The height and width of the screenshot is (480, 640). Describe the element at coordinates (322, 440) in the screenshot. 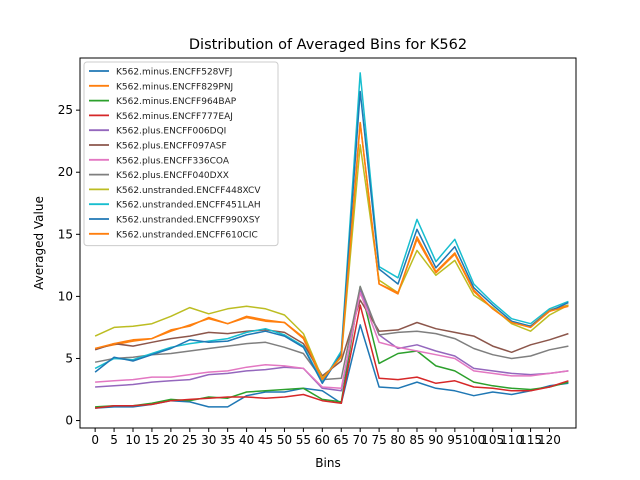

I see `x-tick-label: 60` at that location.